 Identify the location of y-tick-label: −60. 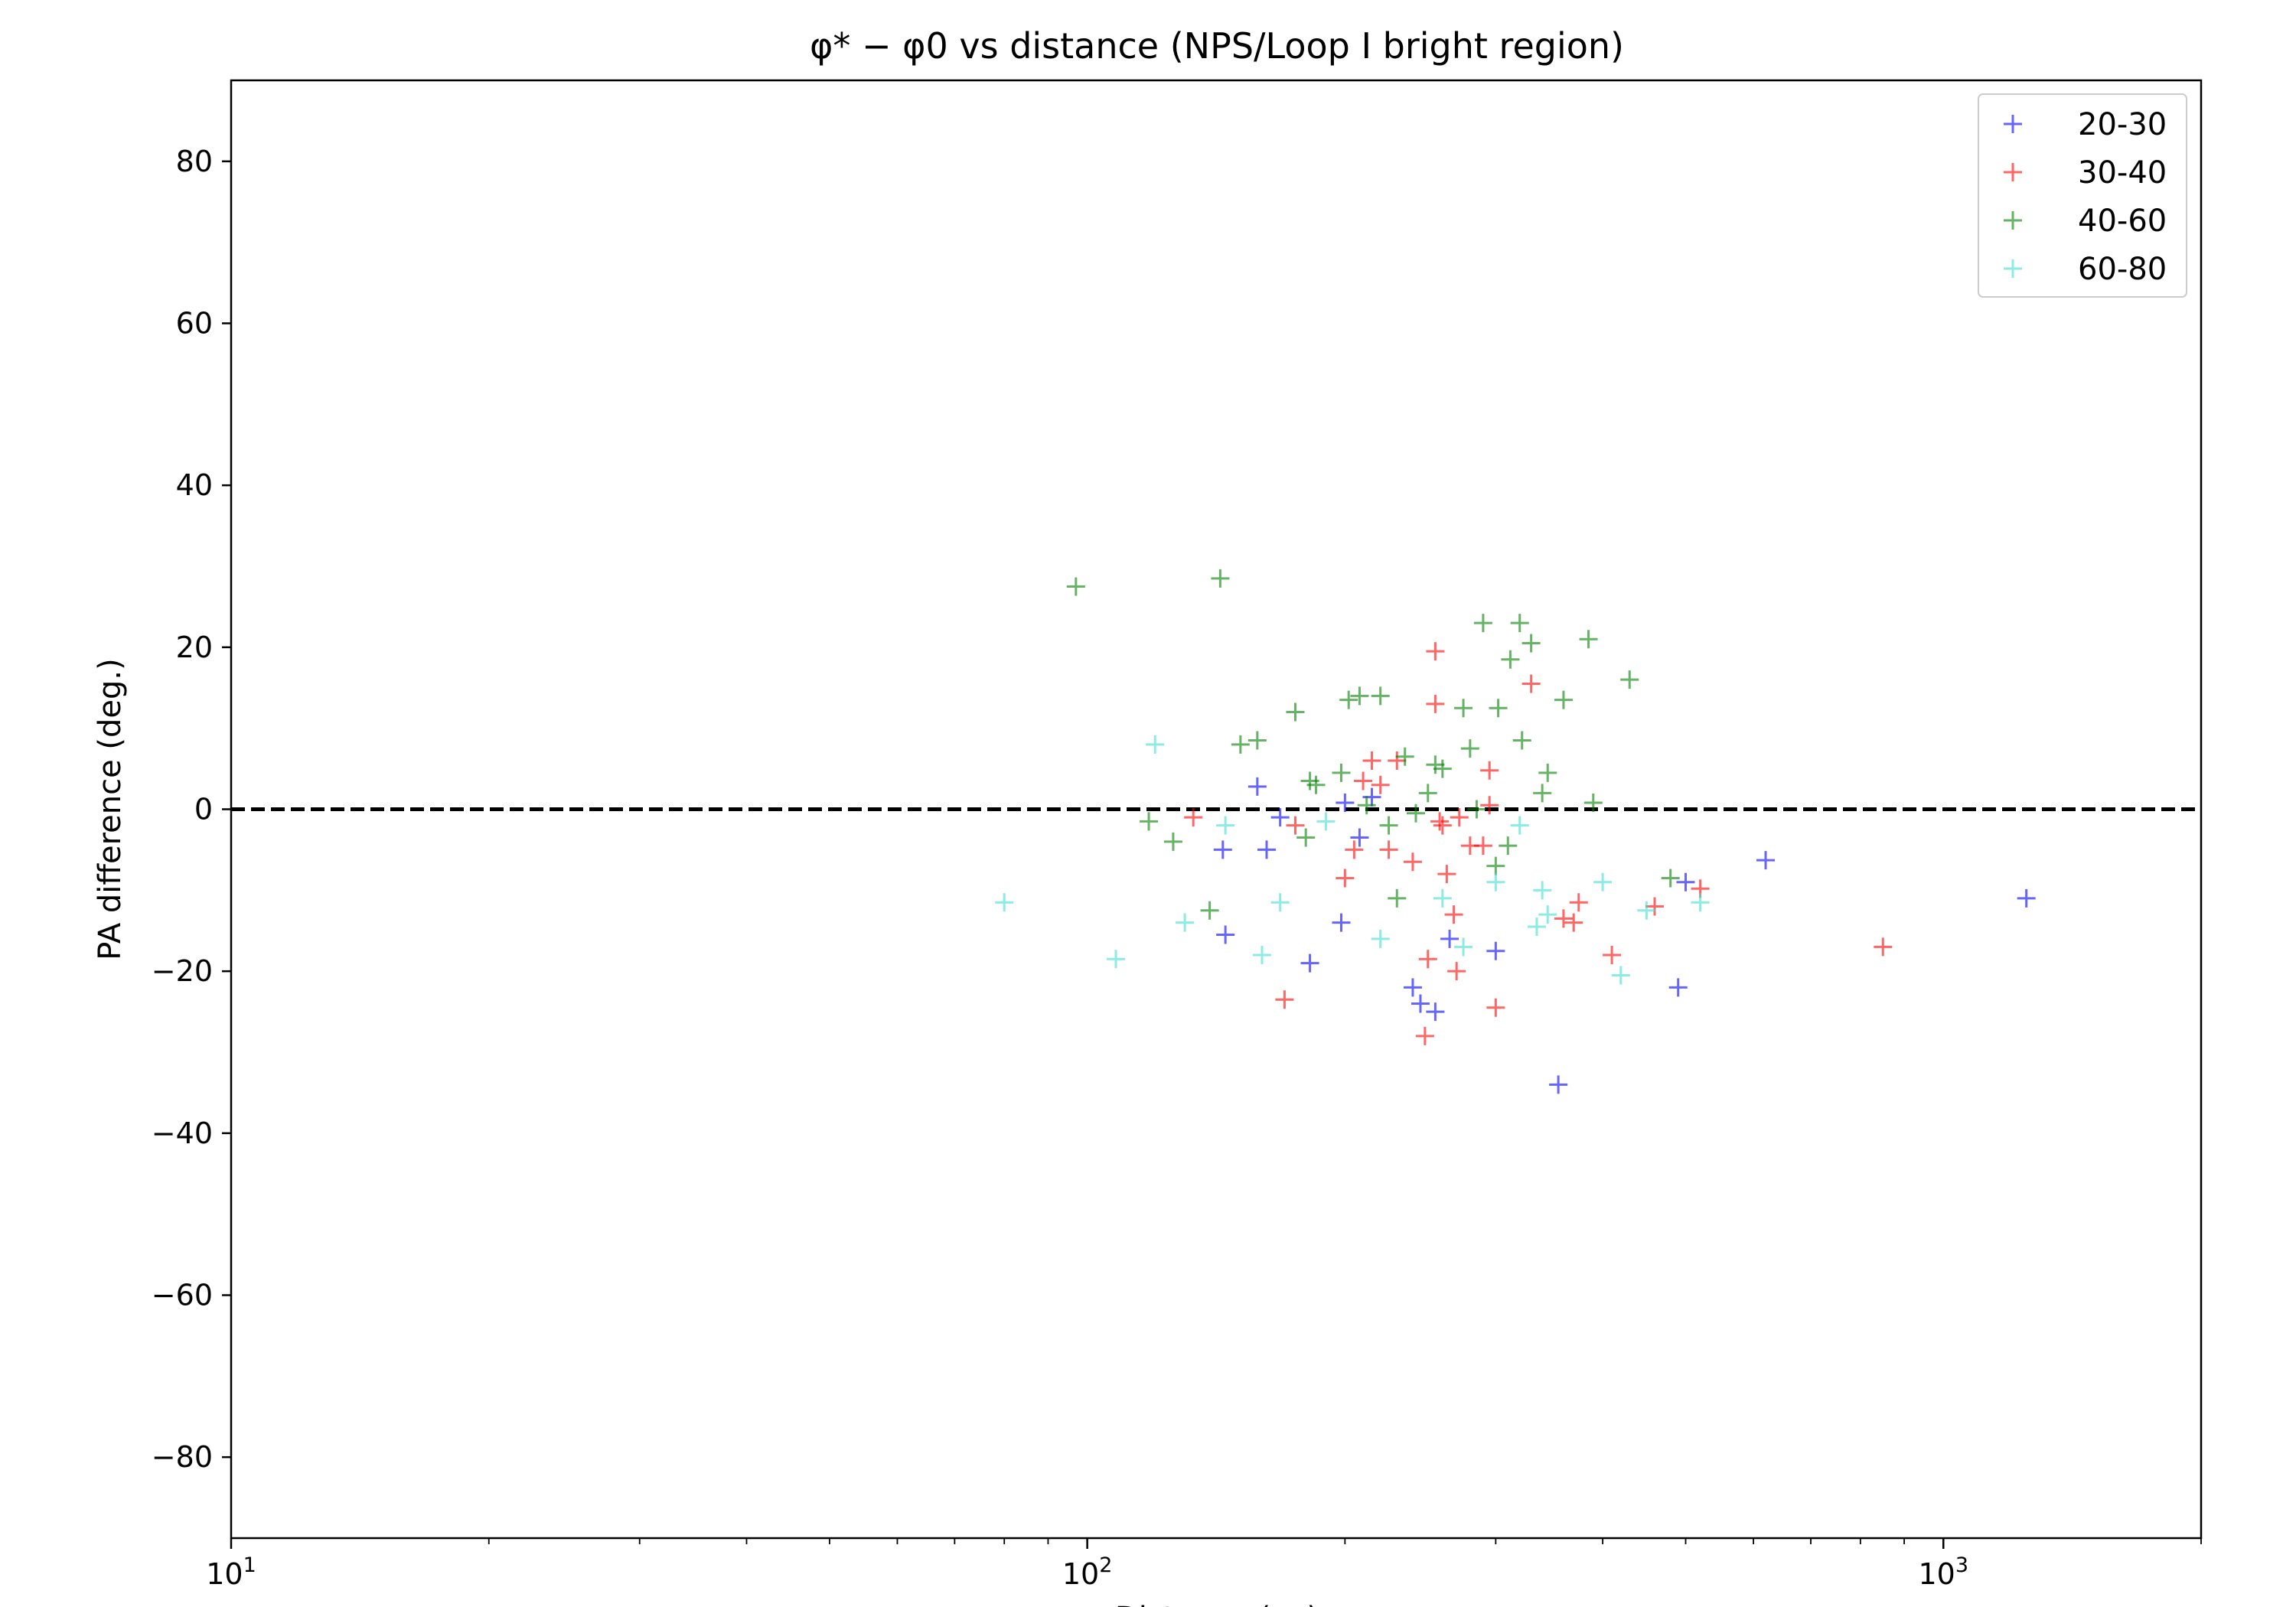
(182, 1295).